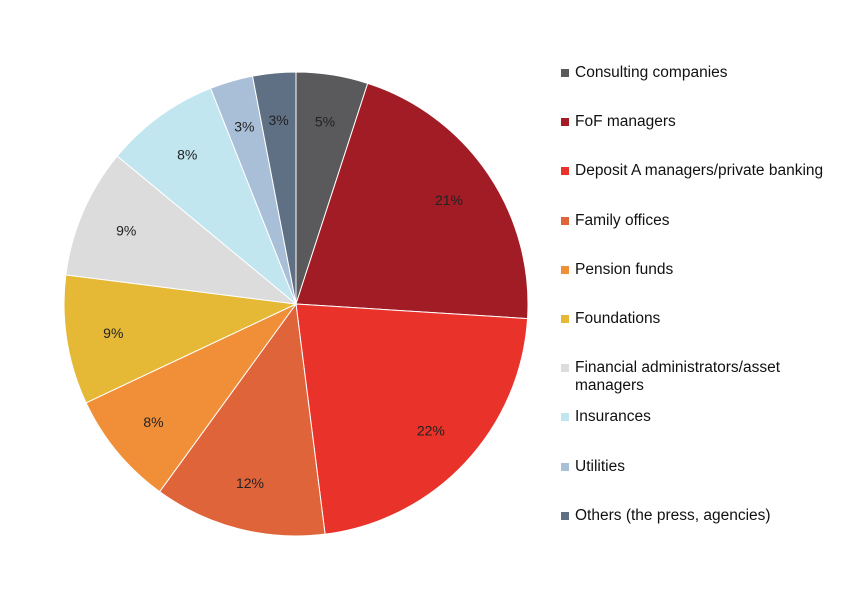 The height and width of the screenshot is (607, 850). Describe the element at coordinates (703, 88) in the screenshot. I see `legend-item: Consulting companies` at that location.